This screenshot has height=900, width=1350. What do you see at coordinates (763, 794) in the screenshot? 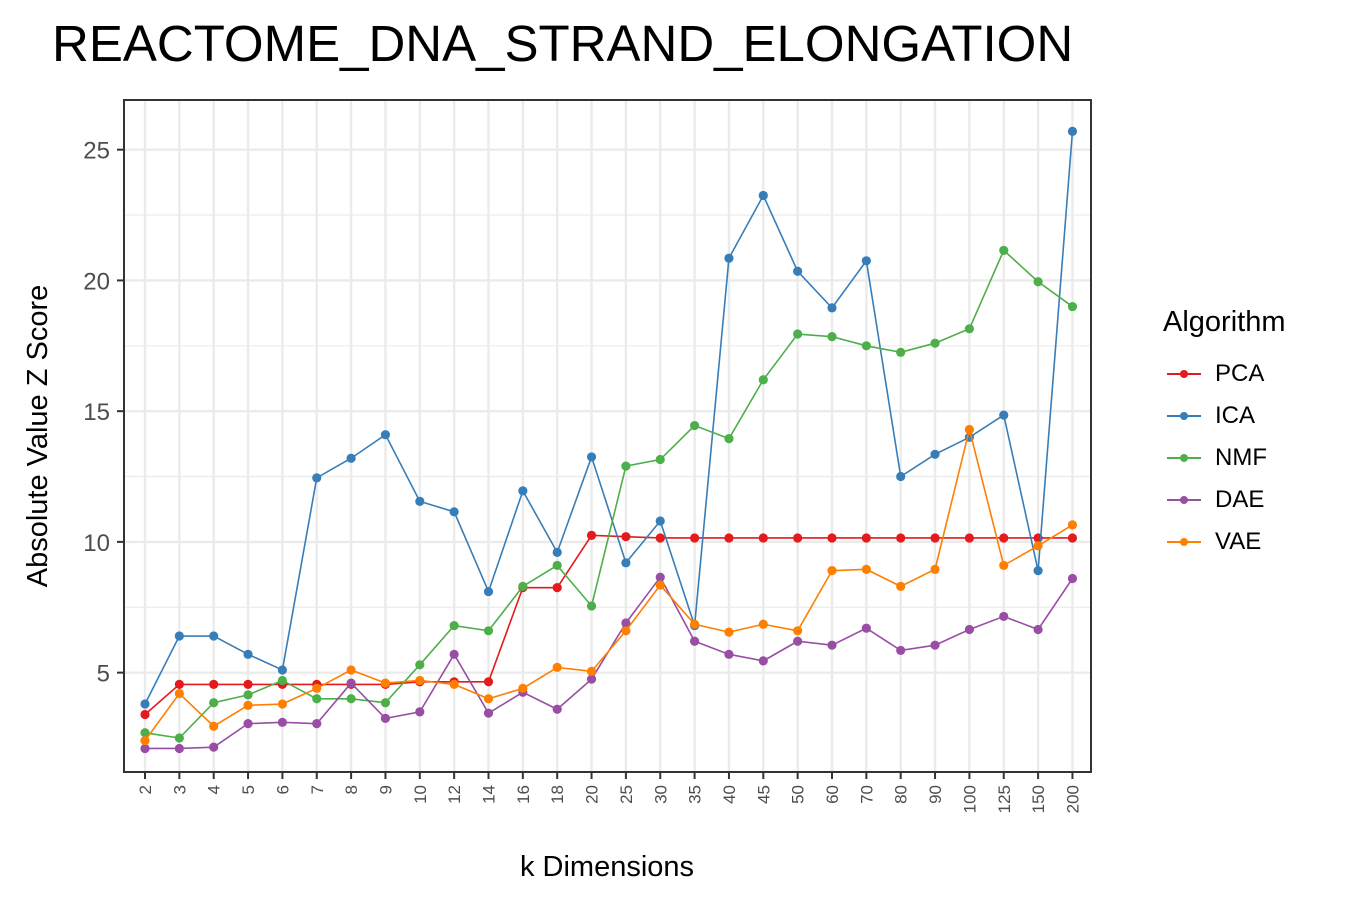
I see `x-tick-label: 45` at bounding box center [763, 794].